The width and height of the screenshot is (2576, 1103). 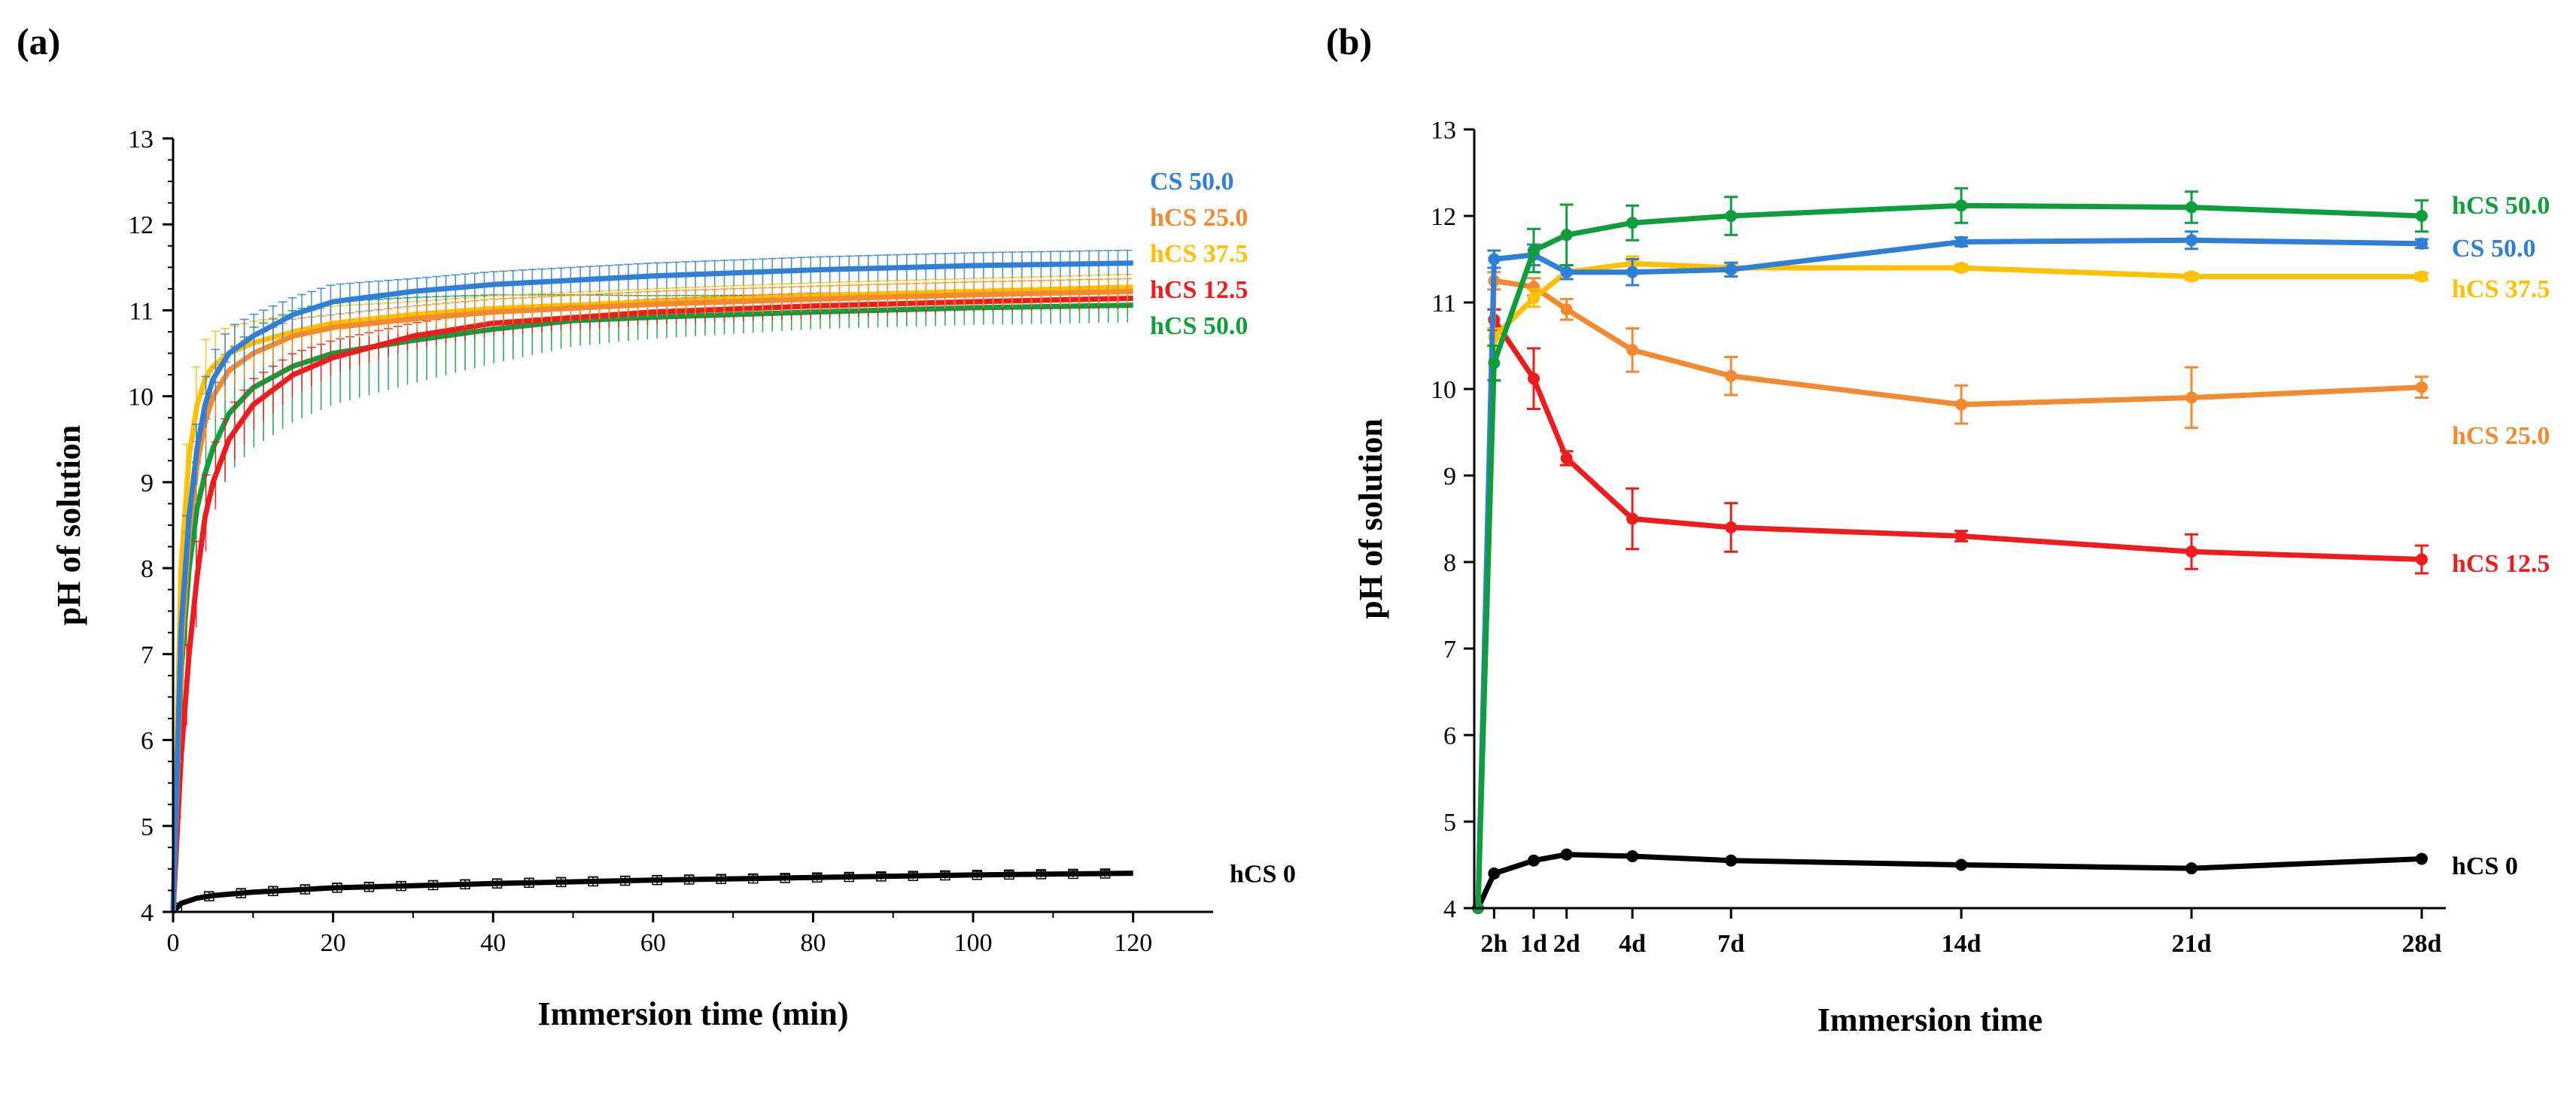 What do you see at coordinates (1199, 254) in the screenshot?
I see `chart-a-legend-hcs-37-5: hCS 37.5` at bounding box center [1199, 254].